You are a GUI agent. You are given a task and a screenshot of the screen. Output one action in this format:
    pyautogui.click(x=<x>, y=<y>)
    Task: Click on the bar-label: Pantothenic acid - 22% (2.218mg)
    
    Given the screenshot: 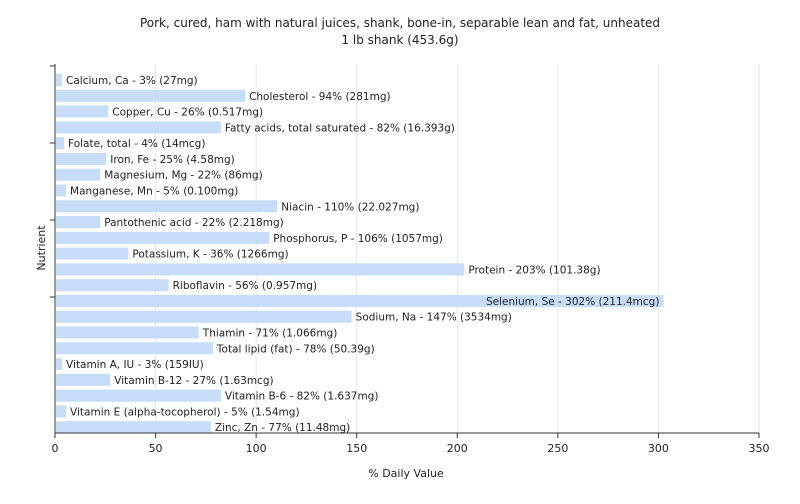 What is the action you would take?
    pyautogui.click(x=193, y=223)
    